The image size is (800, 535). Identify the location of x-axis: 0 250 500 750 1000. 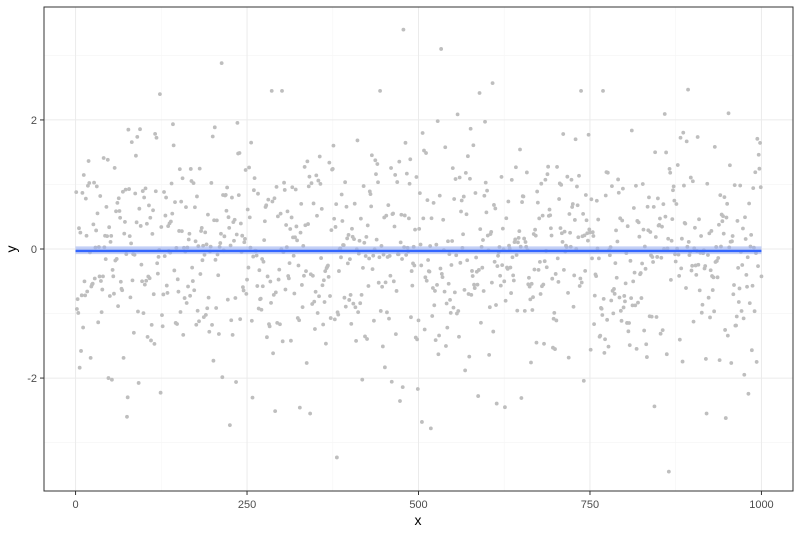
(423, 501).